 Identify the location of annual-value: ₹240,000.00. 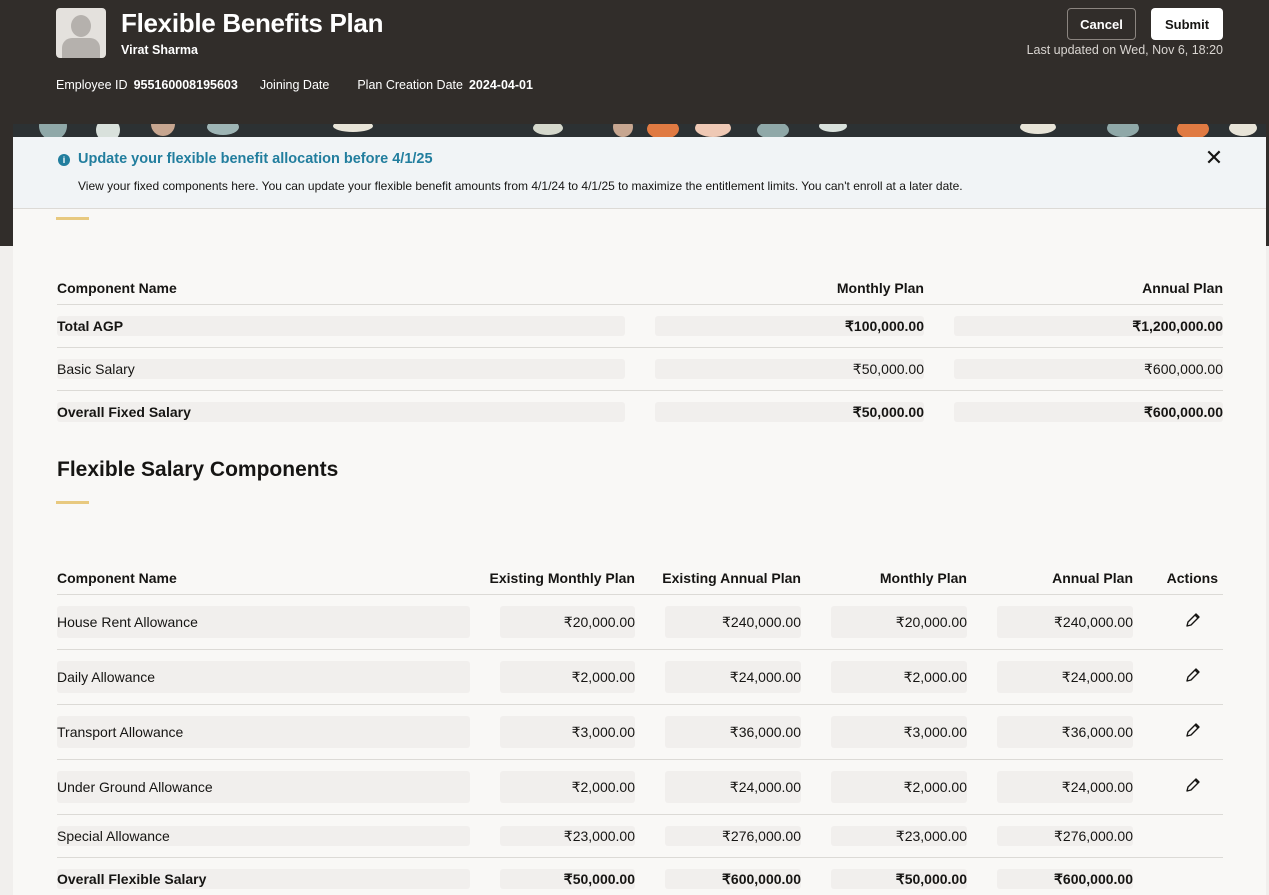
(1065, 621).